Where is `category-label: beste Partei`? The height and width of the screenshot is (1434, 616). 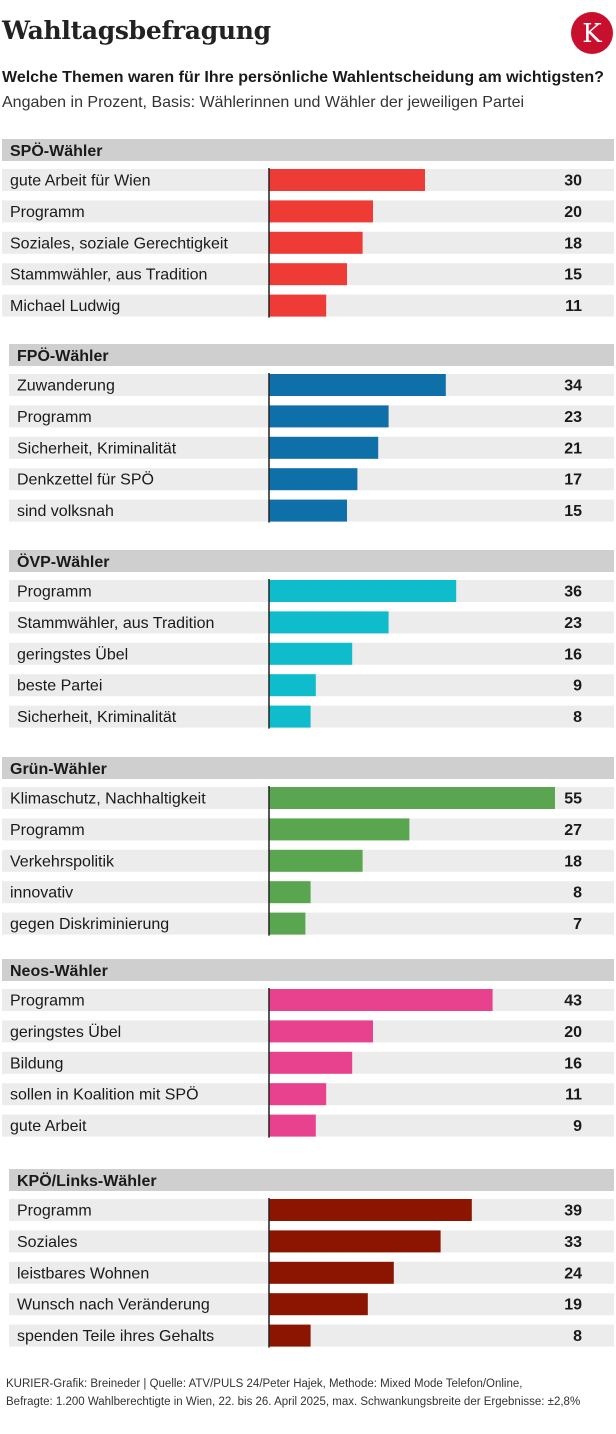
category-label: beste Partei is located at coordinates (59, 686).